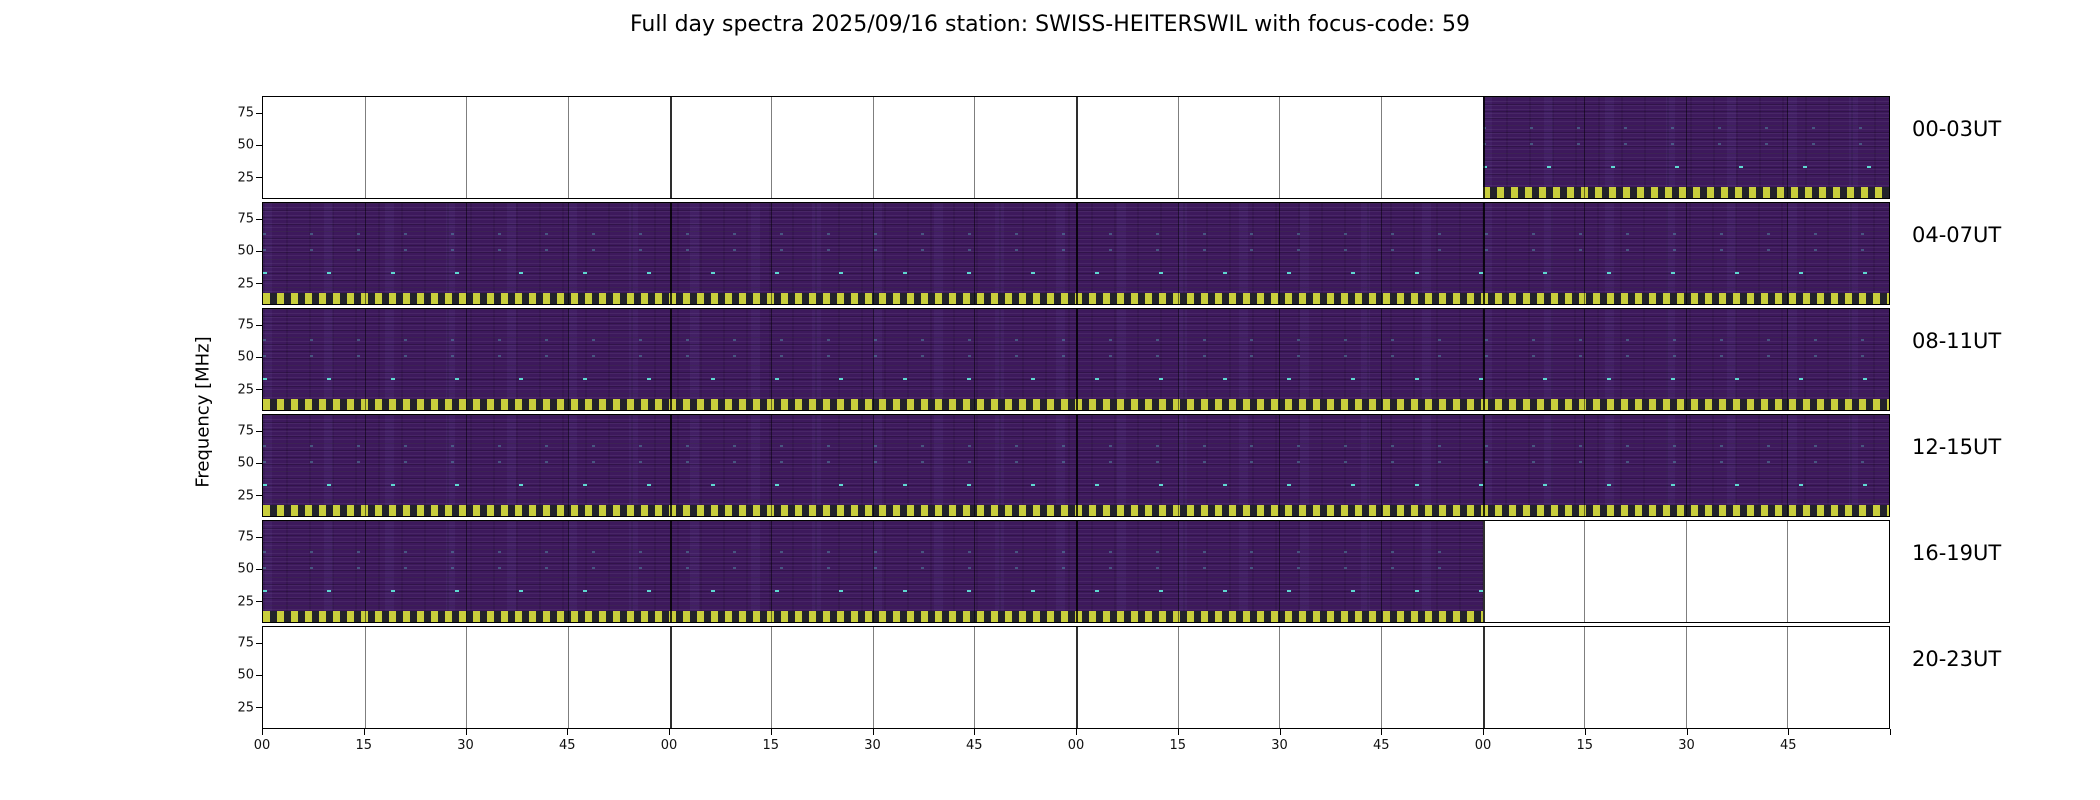 The height and width of the screenshot is (800, 2100). I want to click on spectra-row-16-19: 75 50 25 16-19UT, so click(1119, 571).